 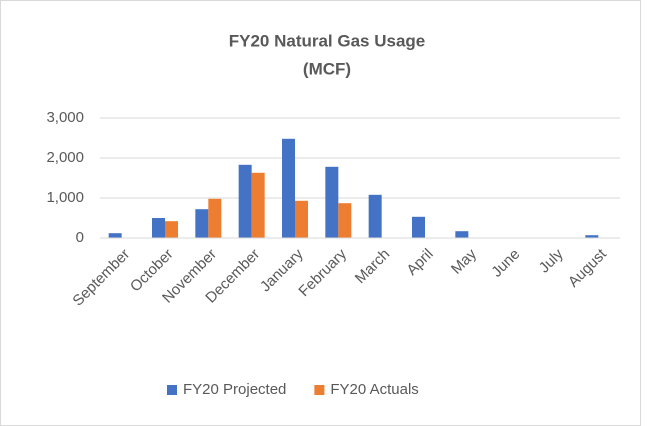 I want to click on chart-title: FY20 Natural Gas Usage, so click(x=327, y=40).